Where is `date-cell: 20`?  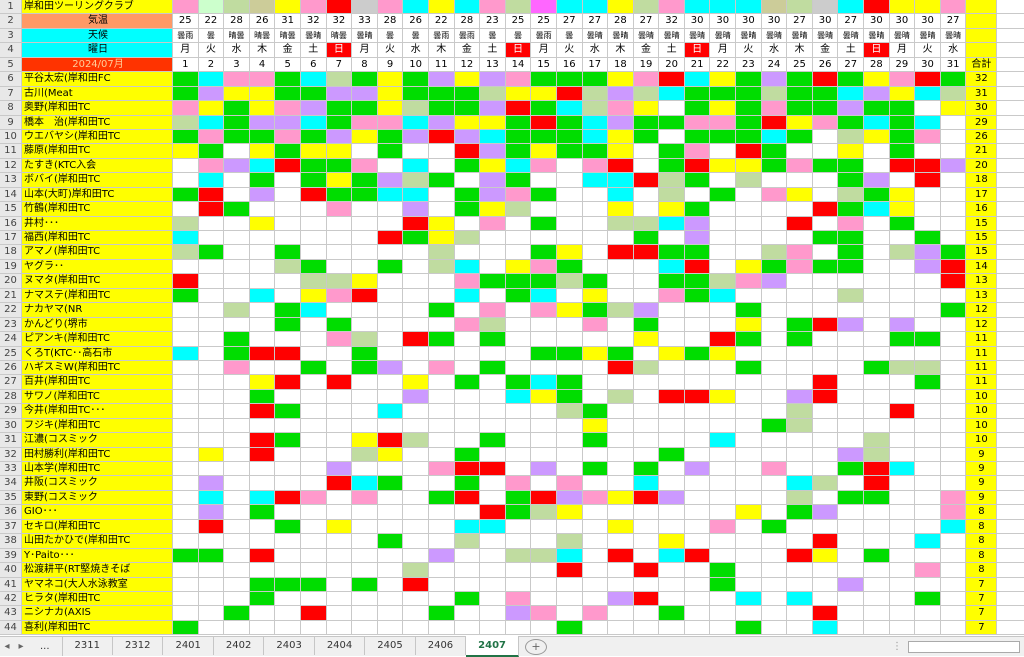 date-cell: 20 is located at coordinates (672, 65).